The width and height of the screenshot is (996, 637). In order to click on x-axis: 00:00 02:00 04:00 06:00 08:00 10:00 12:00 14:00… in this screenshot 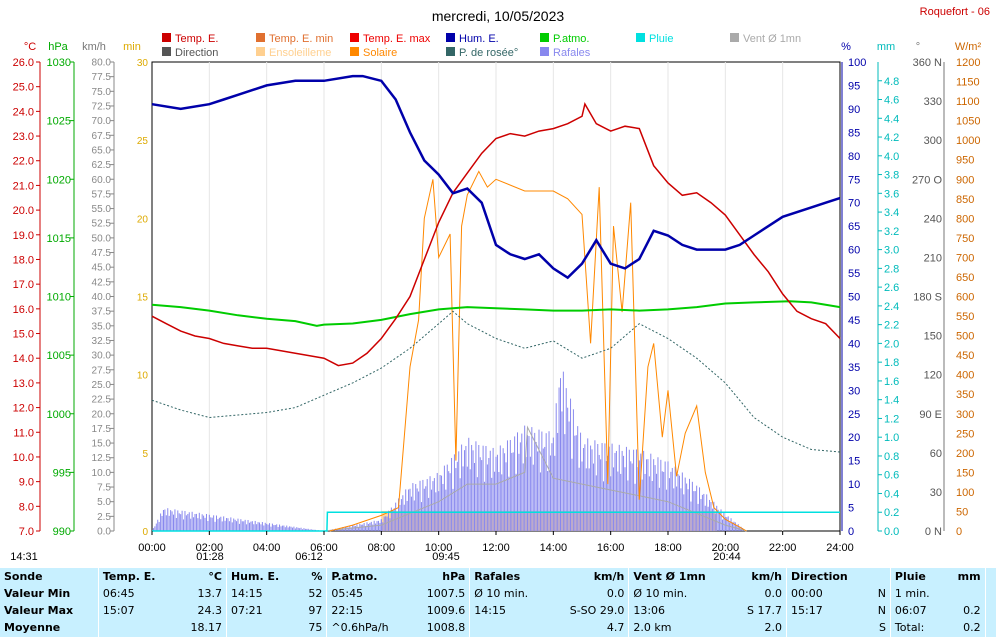, I will do `click(432, 547)`.